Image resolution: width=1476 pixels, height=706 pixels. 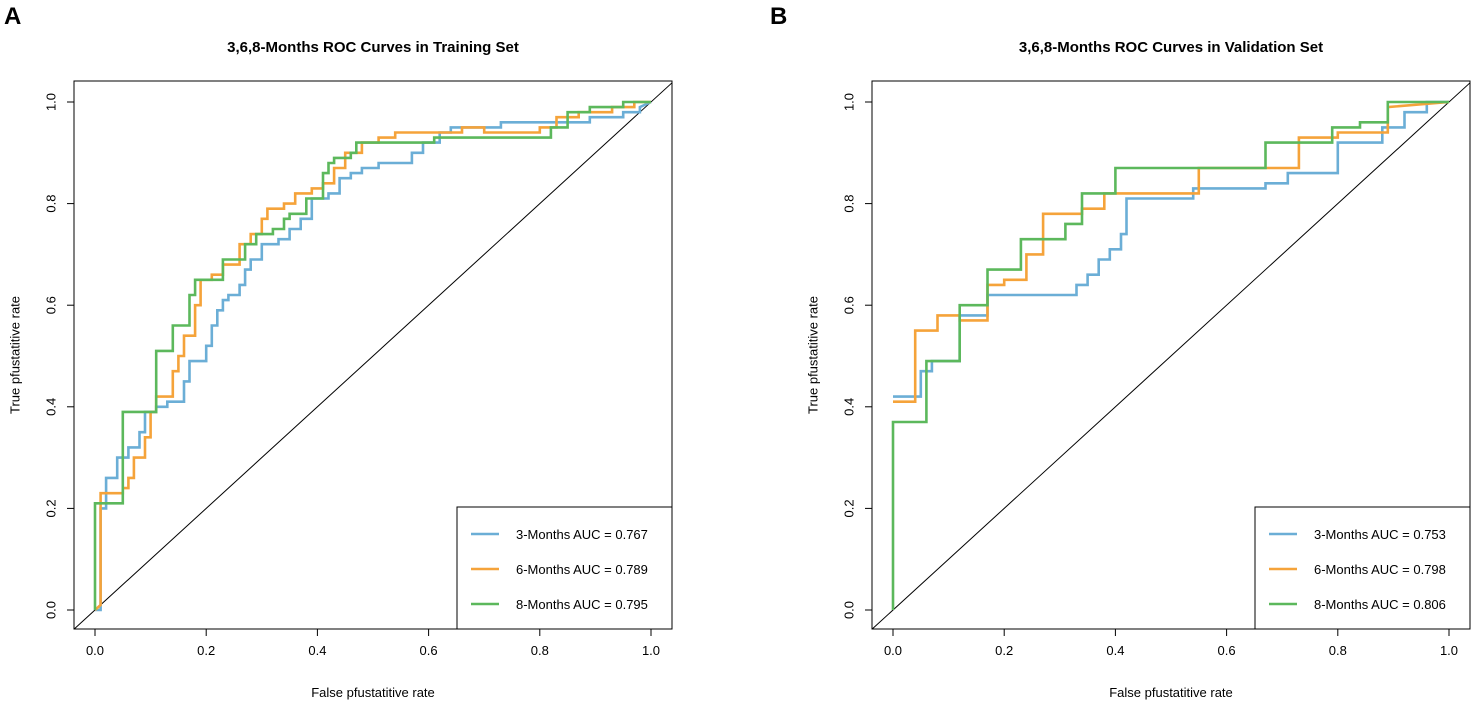 What do you see at coordinates (12, 16) in the screenshot?
I see `panel-letter: A` at bounding box center [12, 16].